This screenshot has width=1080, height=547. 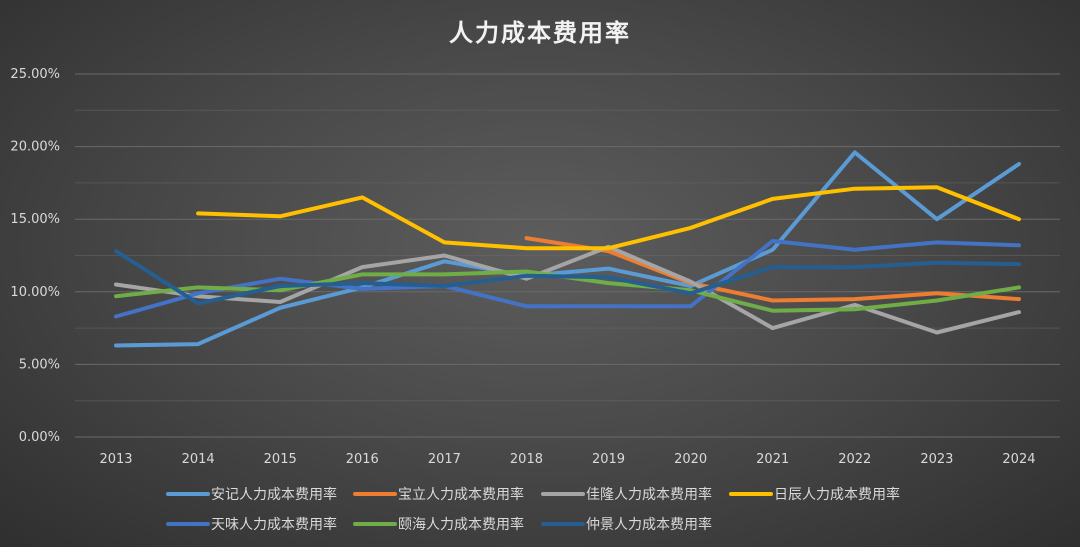 I want to click on y-axis-ticks: 0.00% 5.00% 10.00% 15.00% 20.00% 25.00%, so click(x=35, y=256).